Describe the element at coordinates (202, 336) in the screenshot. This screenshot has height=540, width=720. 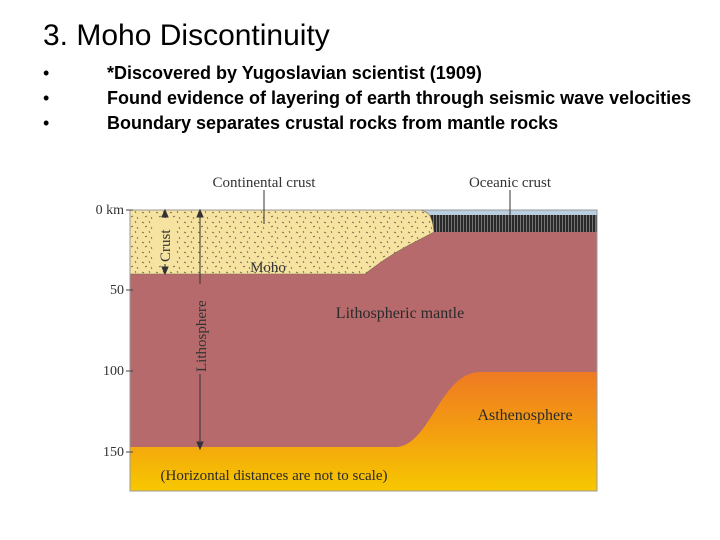
I see `lithosphere-label: Lithosphere` at that location.